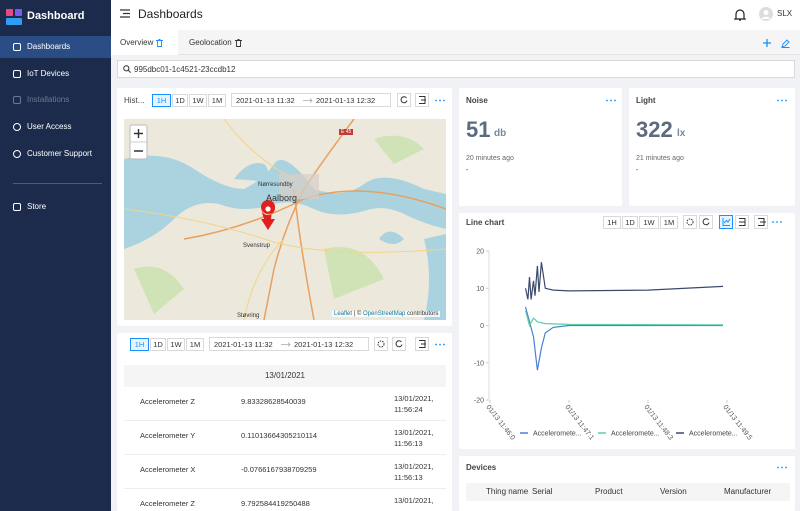  What do you see at coordinates (346, 132) in the screenshot?
I see `road-label: E 45` at bounding box center [346, 132].